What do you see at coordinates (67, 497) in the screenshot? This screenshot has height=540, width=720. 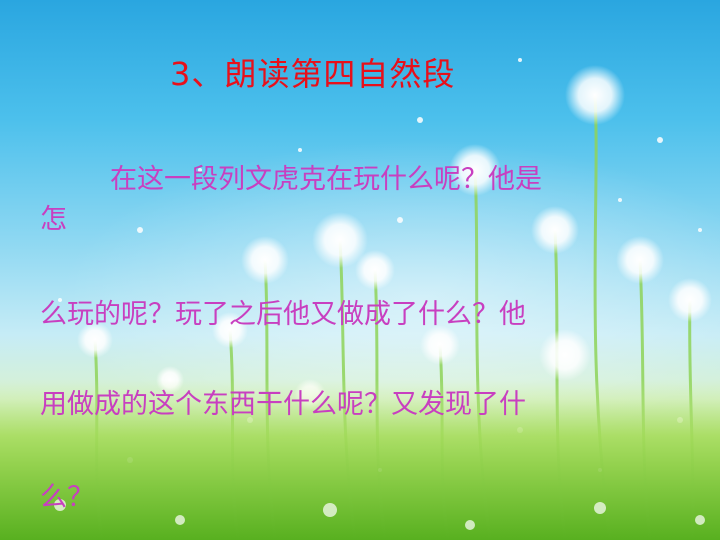 I see `paragraph-line: 么？` at bounding box center [67, 497].